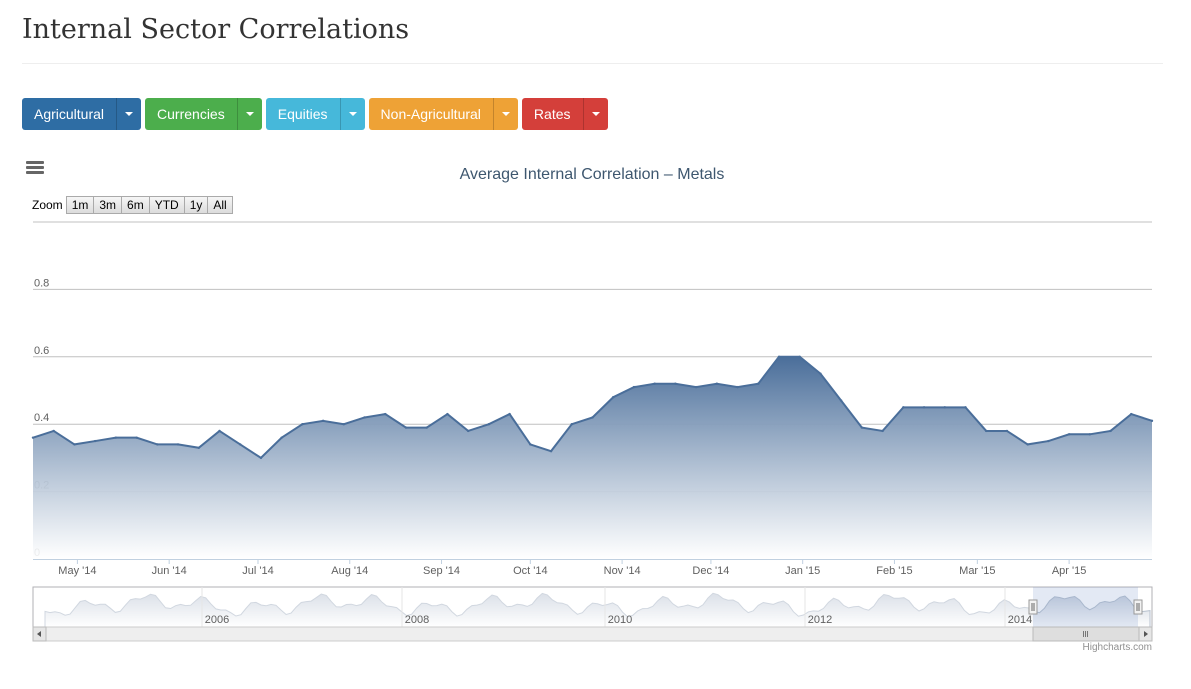 Image resolution: width=1191 pixels, height=689 pixels. What do you see at coordinates (77, 571) in the screenshot?
I see `x-tick-label: May '14` at bounding box center [77, 571].